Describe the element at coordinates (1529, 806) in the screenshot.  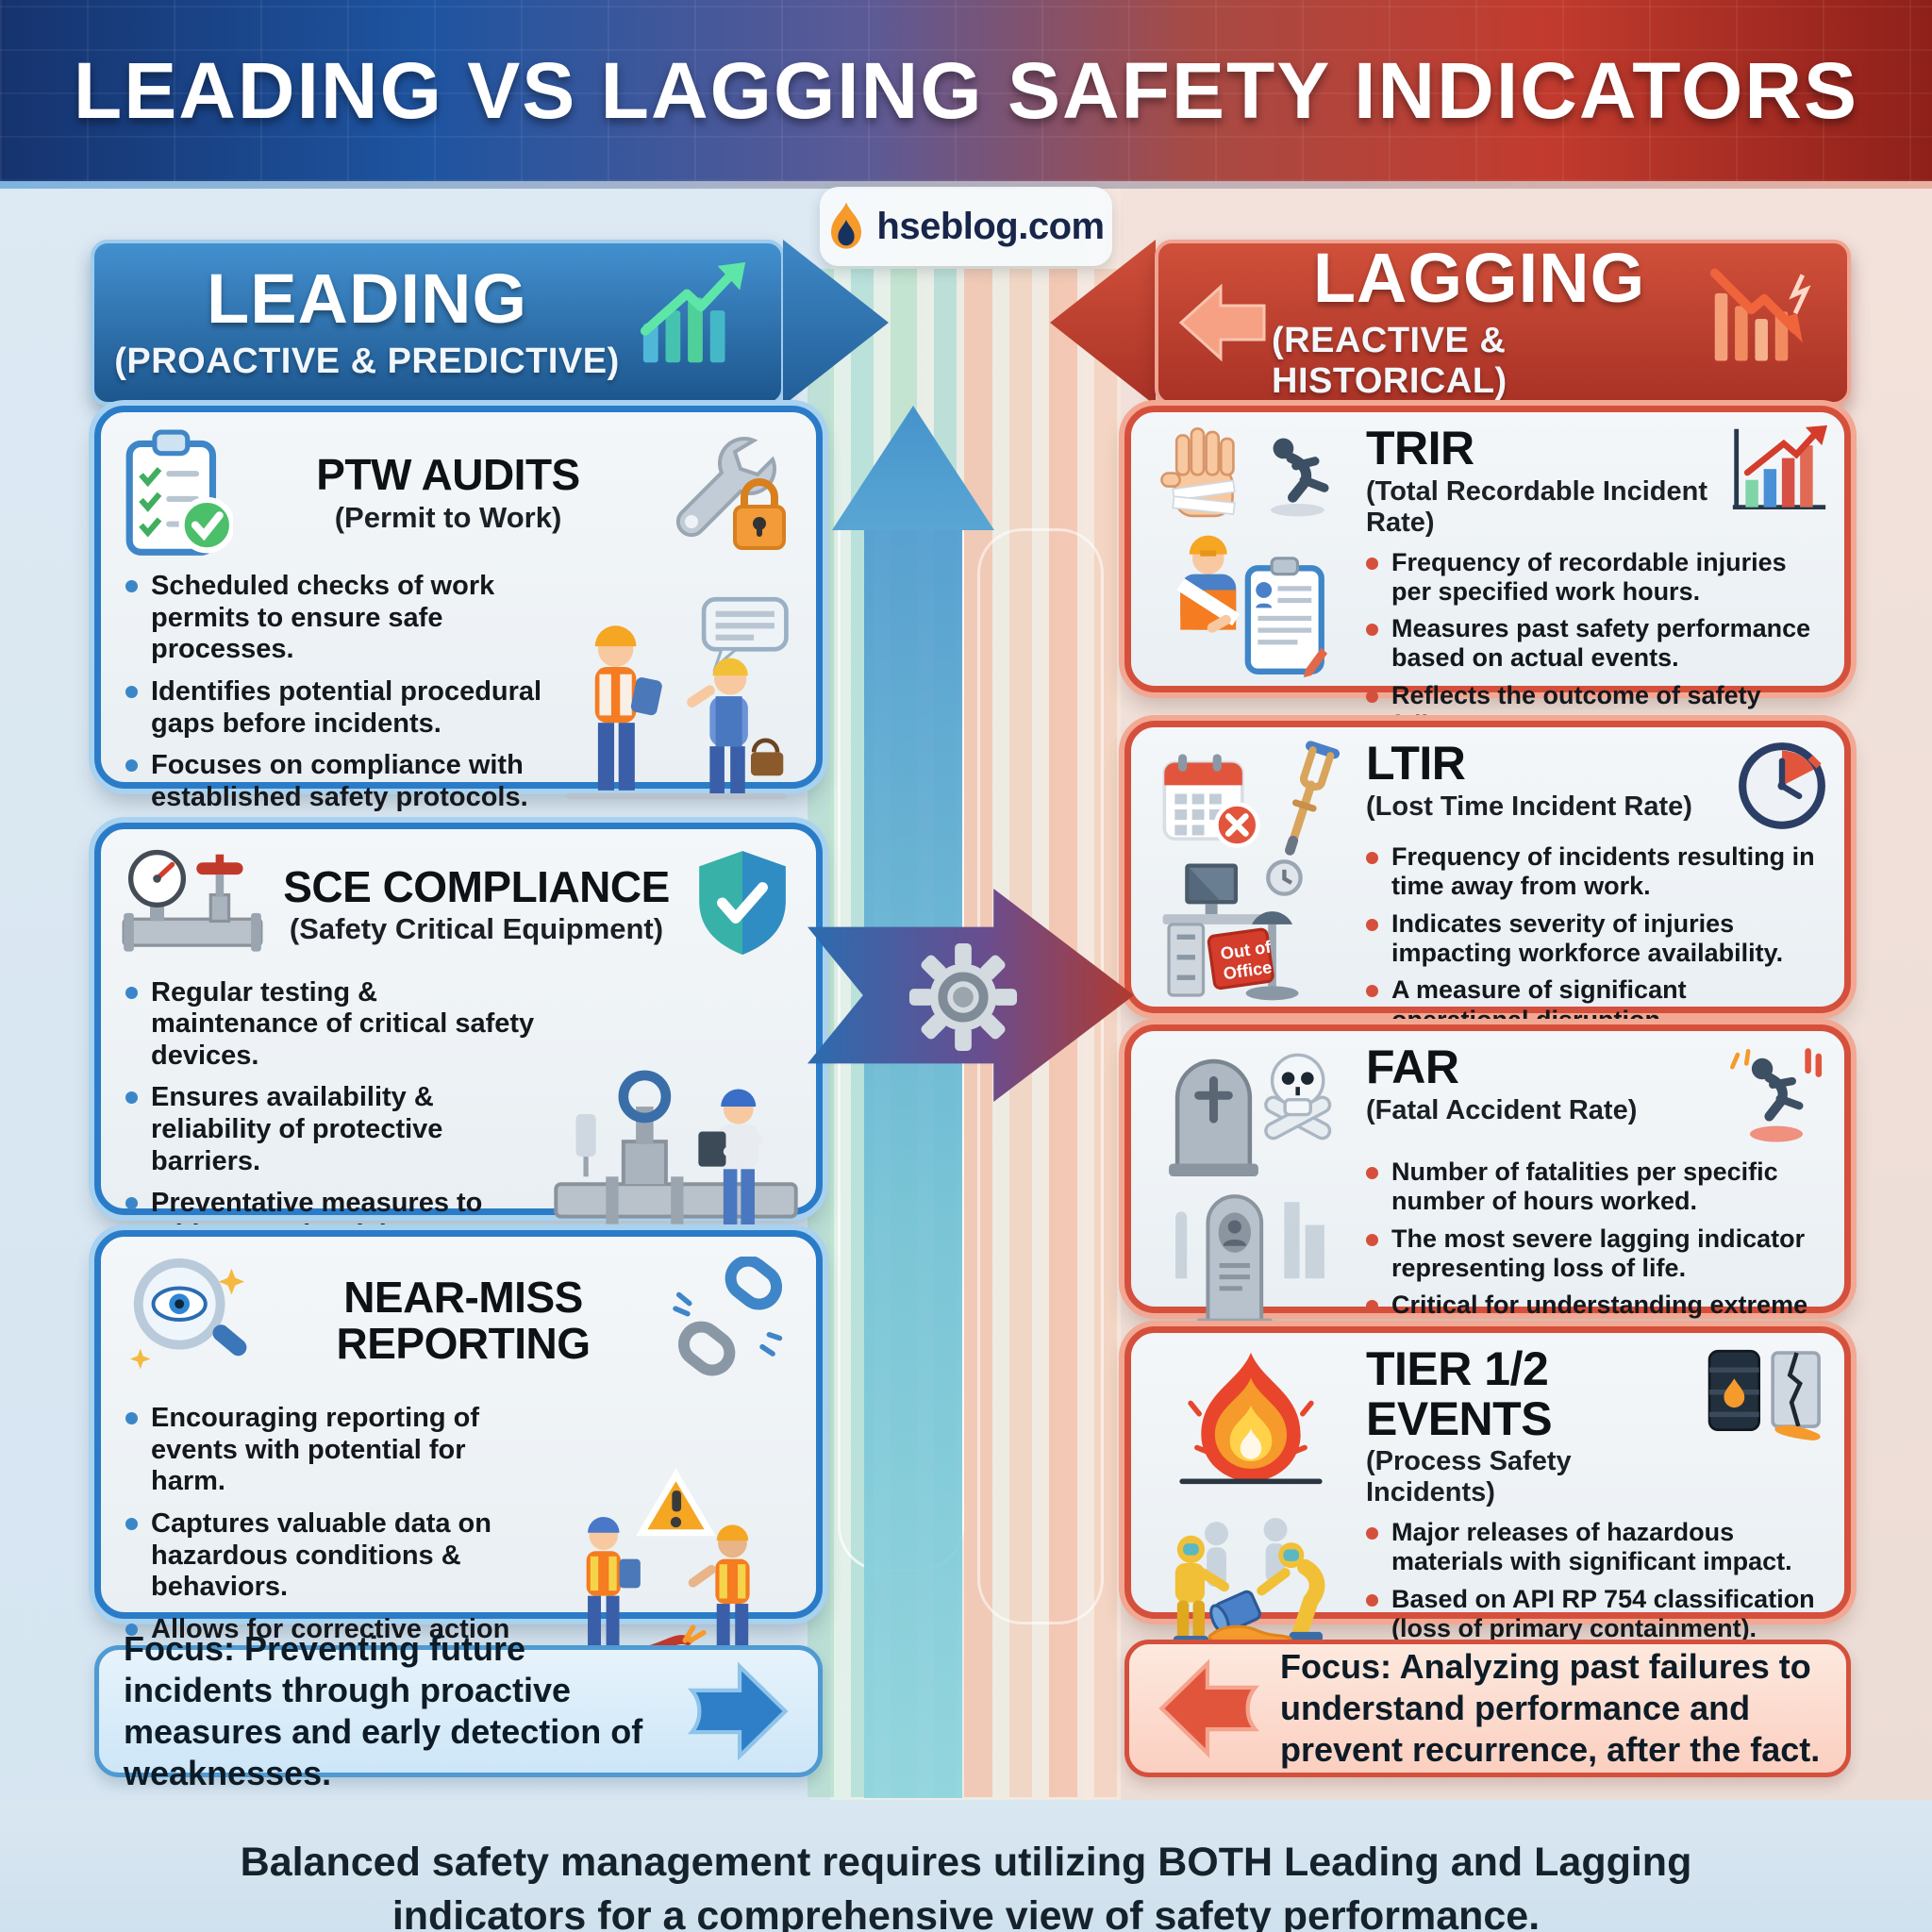
I see `card-subtitle: (Lost Time Incident Rate)` at that location.